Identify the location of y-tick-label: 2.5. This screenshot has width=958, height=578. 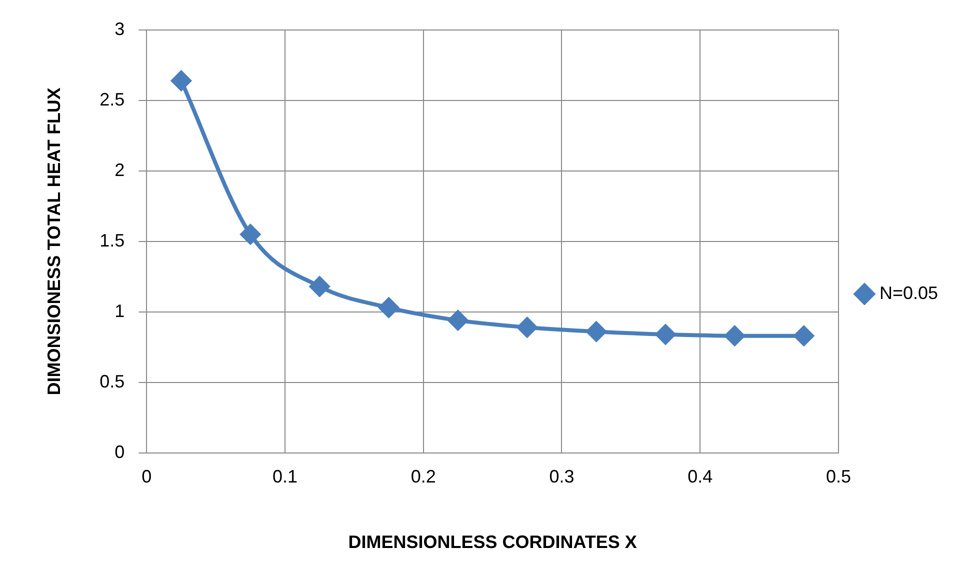
(112, 99).